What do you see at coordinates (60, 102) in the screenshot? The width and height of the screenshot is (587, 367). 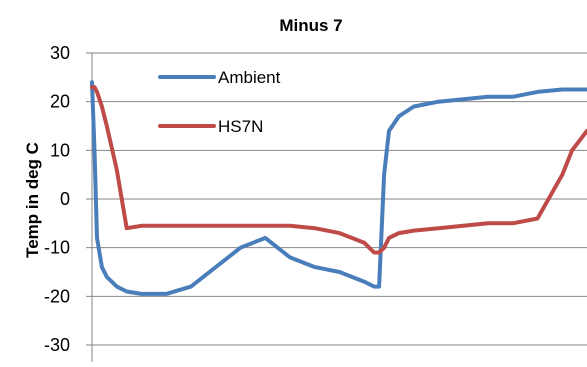 I see `y-tick-label: 20` at bounding box center [60, 102].